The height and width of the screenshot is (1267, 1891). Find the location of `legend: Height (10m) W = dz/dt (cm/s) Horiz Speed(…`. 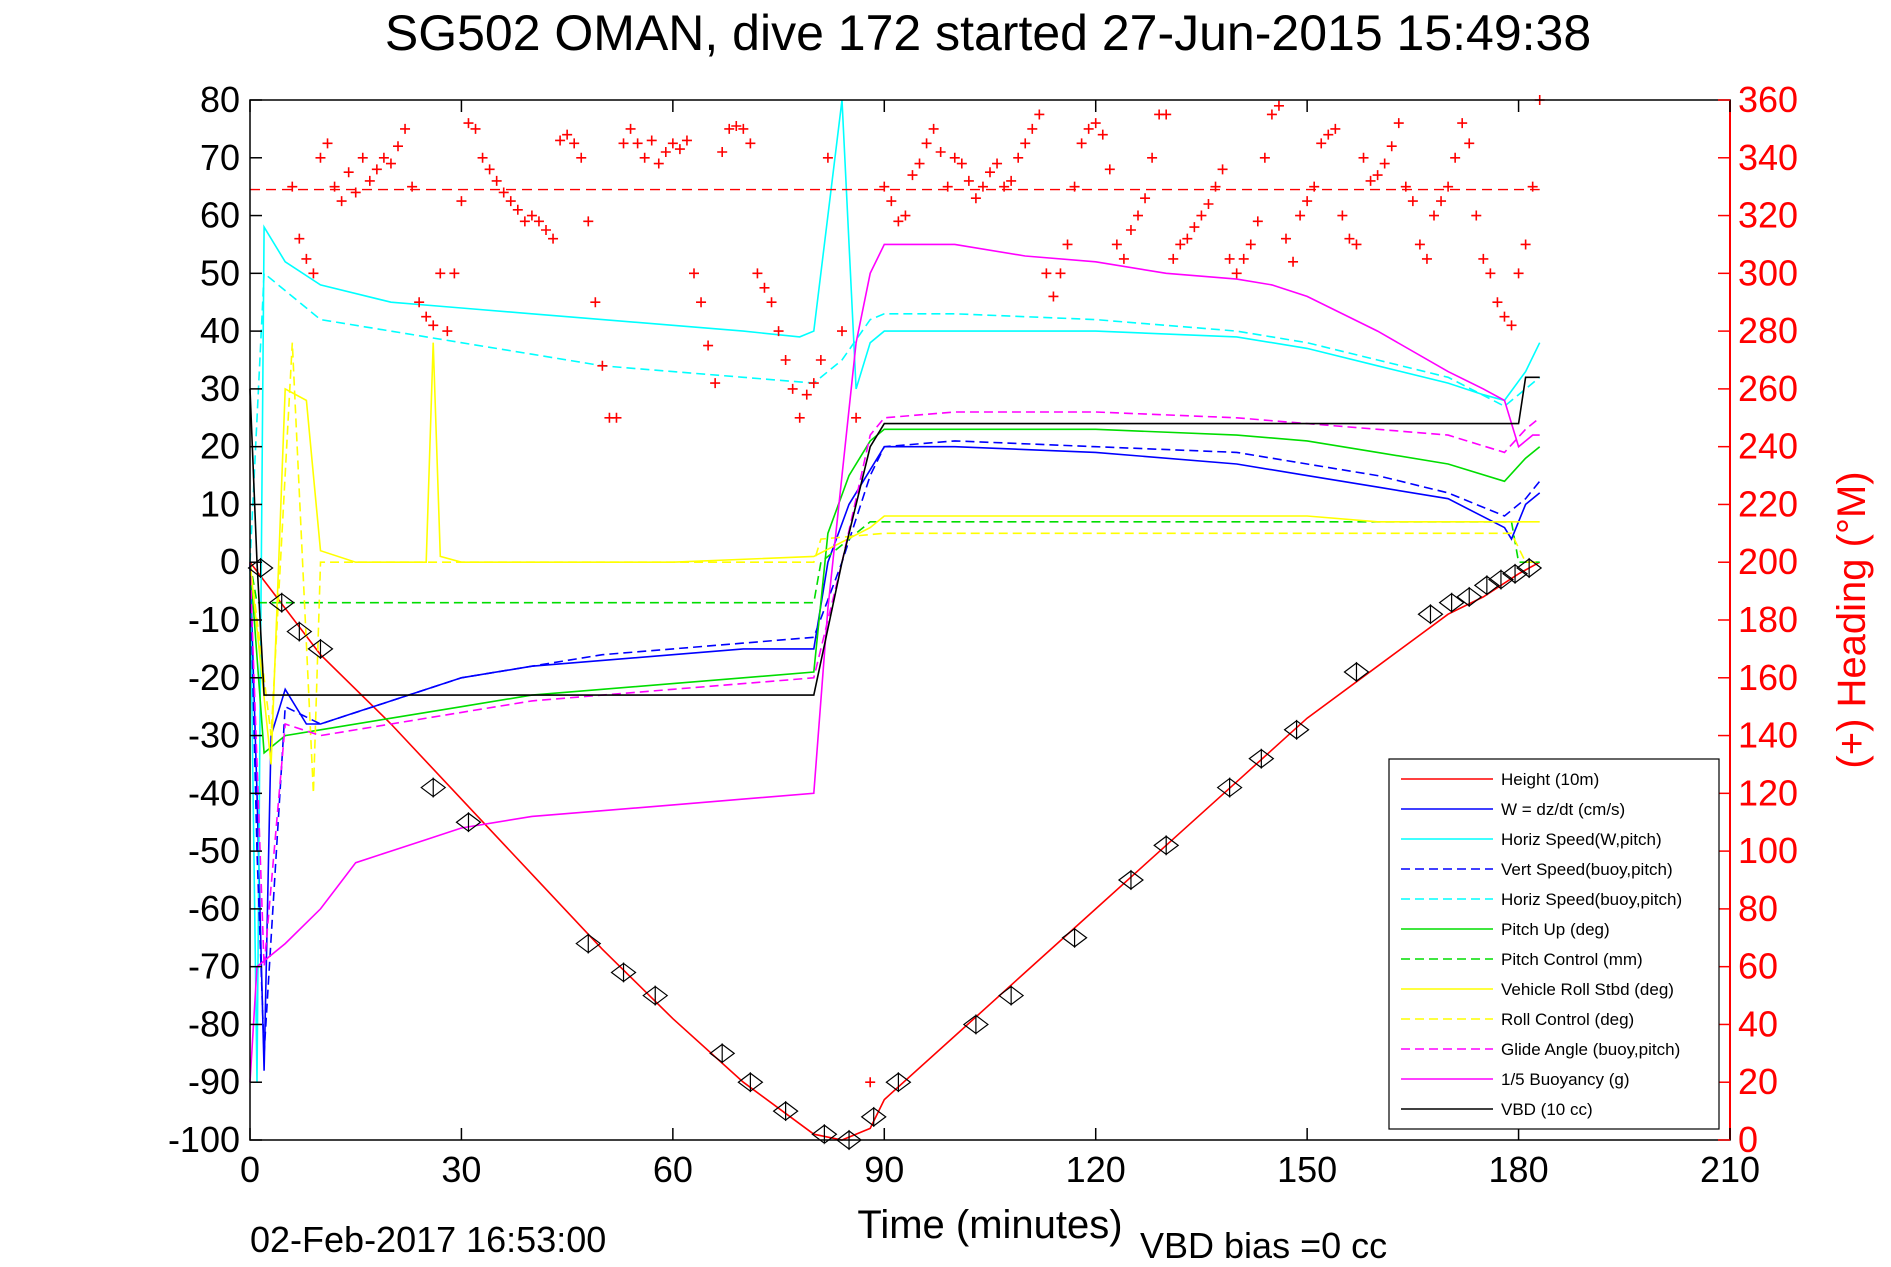

legend: Height (10m) W = dz/dt (cm/s) Horiz Speed(… is located at coordinates (1554, 944).